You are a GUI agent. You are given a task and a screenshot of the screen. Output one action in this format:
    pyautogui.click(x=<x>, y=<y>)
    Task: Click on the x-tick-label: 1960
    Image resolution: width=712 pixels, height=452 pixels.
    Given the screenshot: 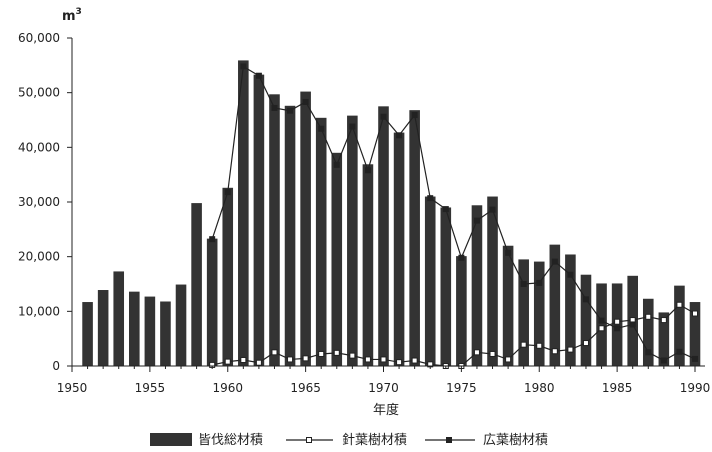 What is the action you would take?
    pyautogui.click(x=227, y=388)
    